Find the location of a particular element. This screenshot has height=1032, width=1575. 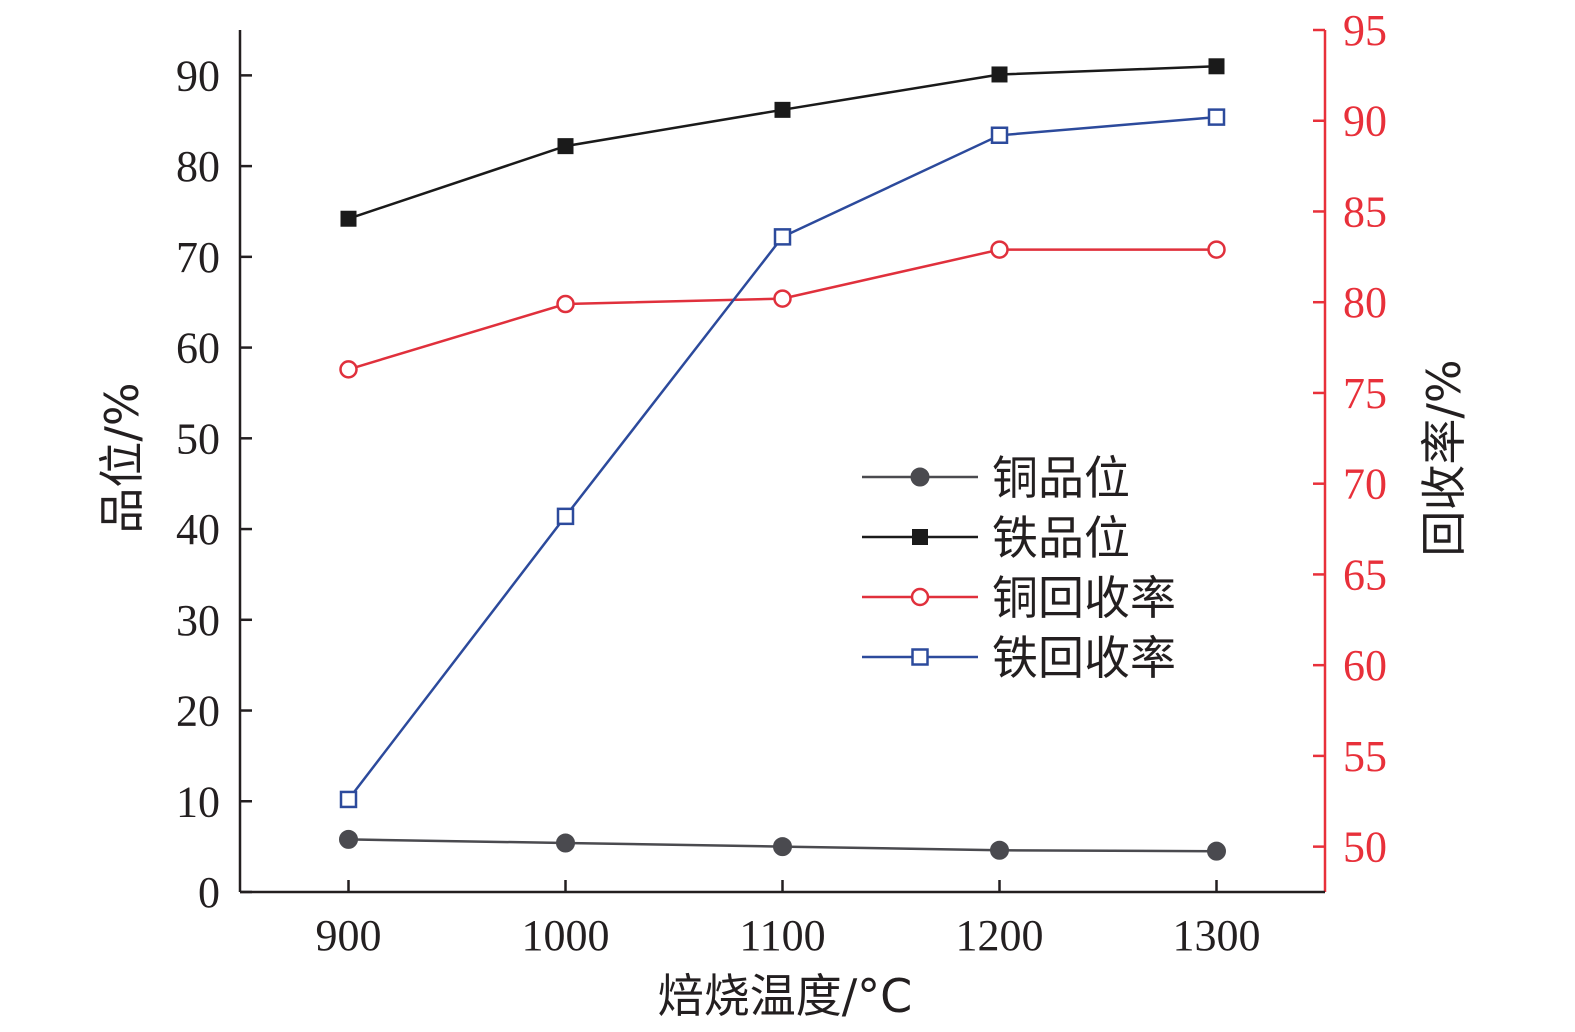

legend-label: 铁回收率 is located at coordinates (1084, 658).